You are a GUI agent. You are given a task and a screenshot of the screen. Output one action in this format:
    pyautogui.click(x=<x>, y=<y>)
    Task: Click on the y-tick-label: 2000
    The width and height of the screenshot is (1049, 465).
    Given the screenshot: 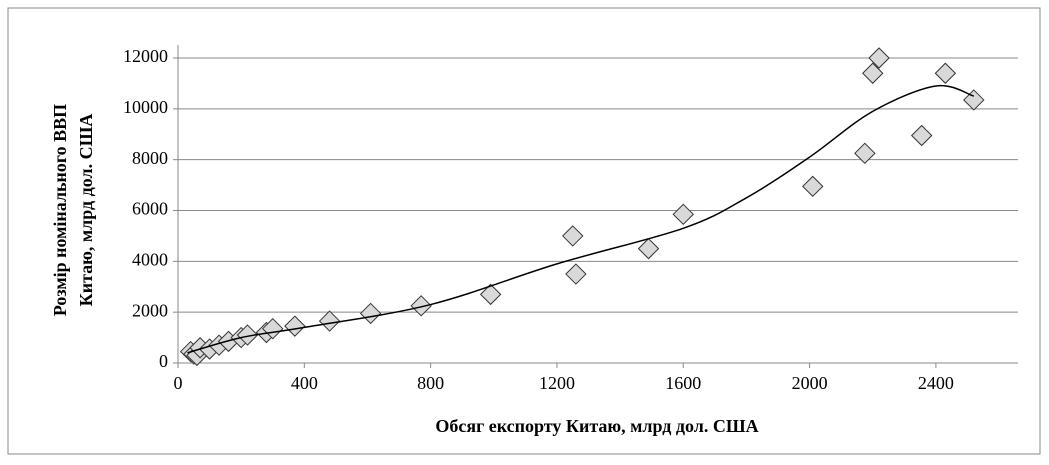 What is the action you would take?
    pyautogui.click(x=150, y=310)
    